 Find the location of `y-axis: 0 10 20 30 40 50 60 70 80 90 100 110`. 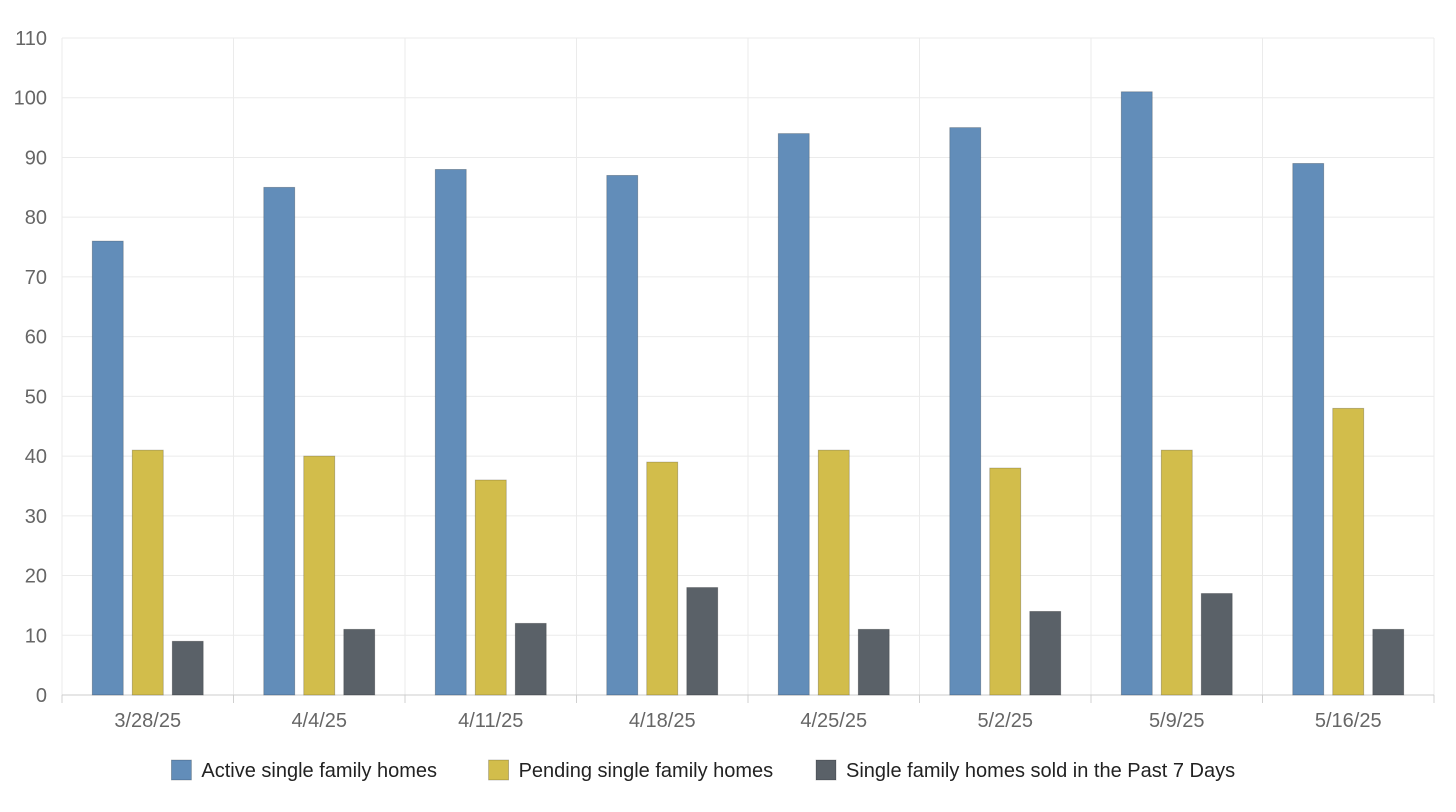

y-axis: 0 10 20 30 40 50 60 70 80 90 100 110 is located at coordinates (30, 367).